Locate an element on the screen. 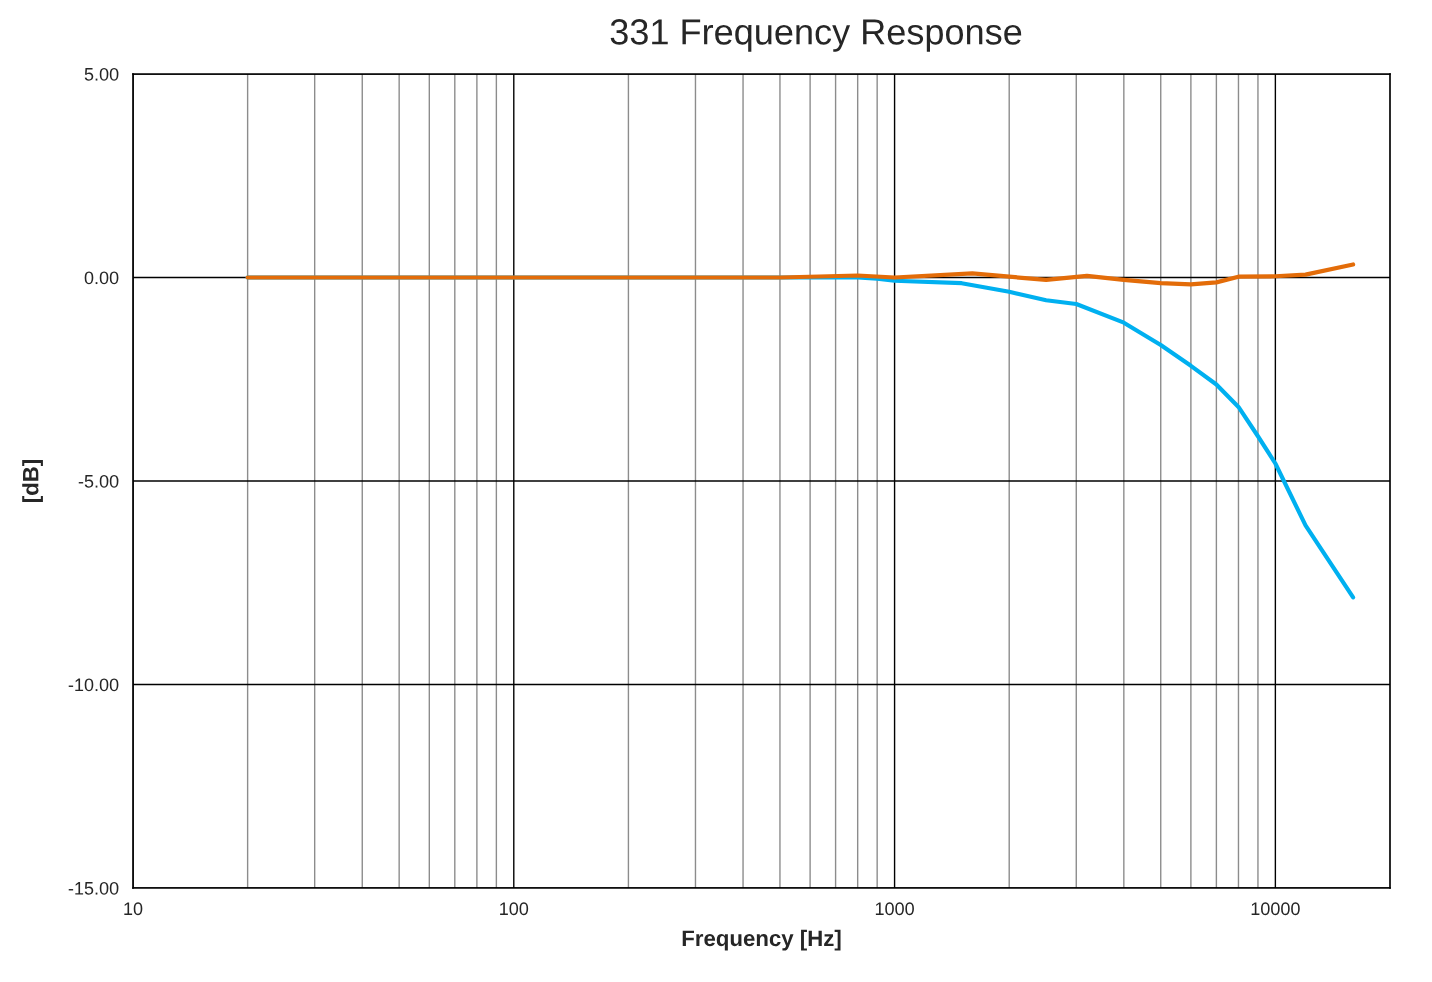  x-tick-label: 10000 is located at coordinates (1275, 909).